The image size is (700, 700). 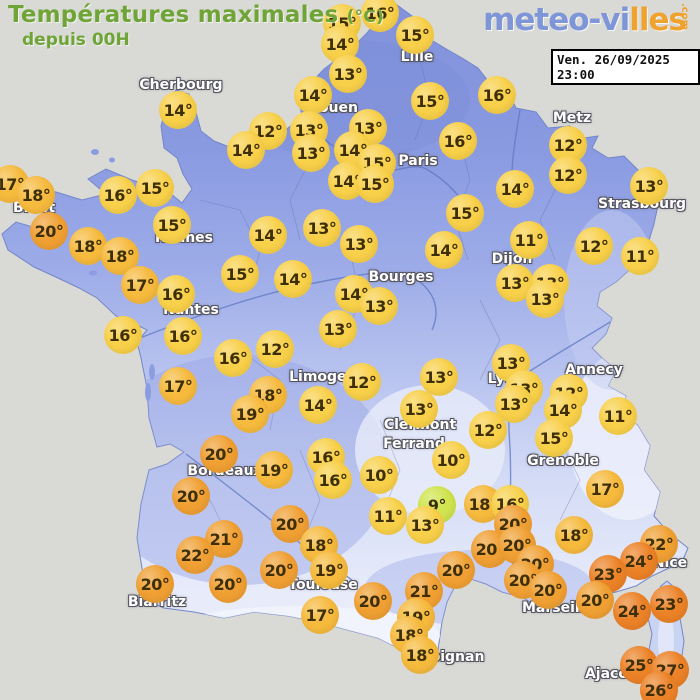 What do you see at coordinates (322, 377) in the screenshot?
I see `city-label-limoges: Limoges` at bounding box center [322, 377].